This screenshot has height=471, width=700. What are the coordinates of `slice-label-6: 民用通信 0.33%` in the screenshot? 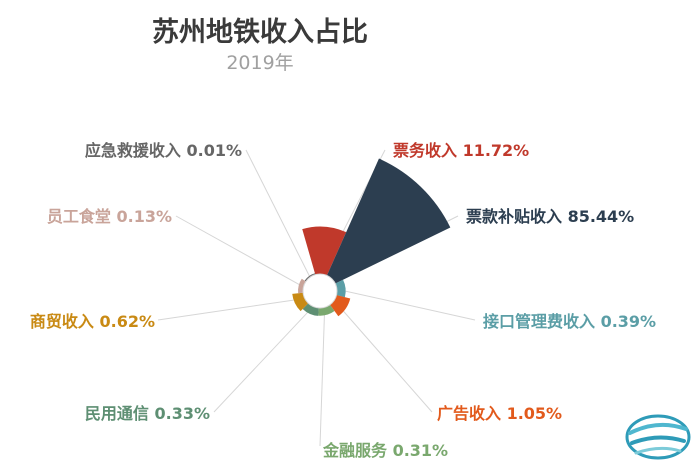 It's located at (147, 413).